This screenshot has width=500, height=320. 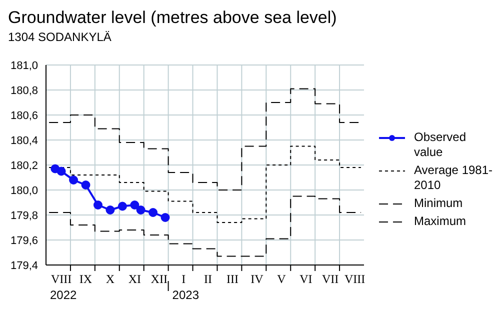 What do you see at coordinates (85, 279) in the screenshot?
I see `x-tick-label: IX` at bounding box center [85, 279].